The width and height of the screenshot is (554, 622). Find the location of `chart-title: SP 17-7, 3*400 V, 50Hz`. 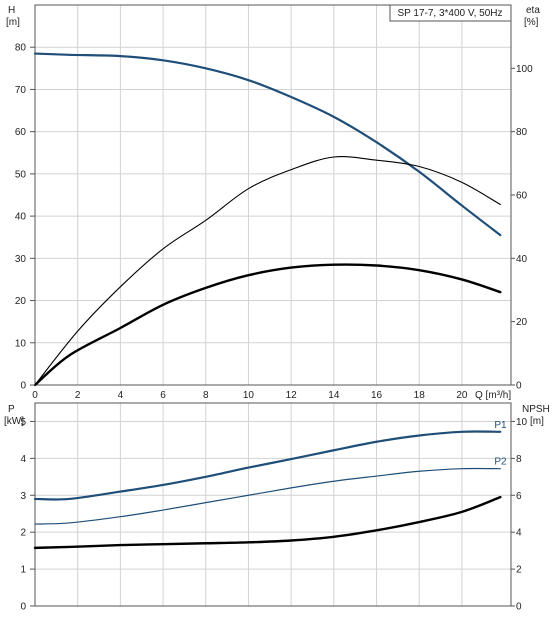

chart-title: SP 17-7, 3*400 V, 50Hz is located at coordinates (449, 13).